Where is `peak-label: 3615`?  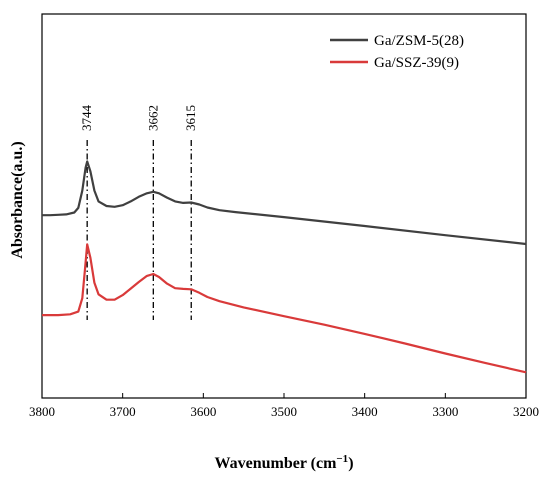
peak-label: 3615 is located at coordinates (190, 118).